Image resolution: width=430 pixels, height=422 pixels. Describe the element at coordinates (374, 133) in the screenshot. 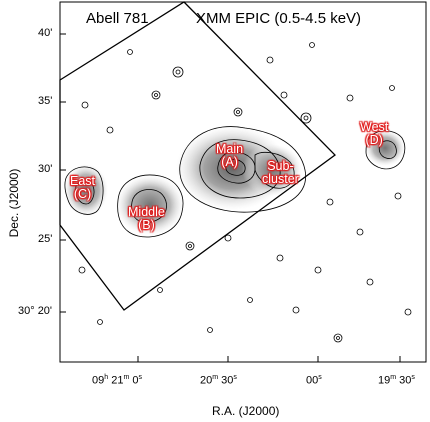

I see `label-west: West (D)` at that location.